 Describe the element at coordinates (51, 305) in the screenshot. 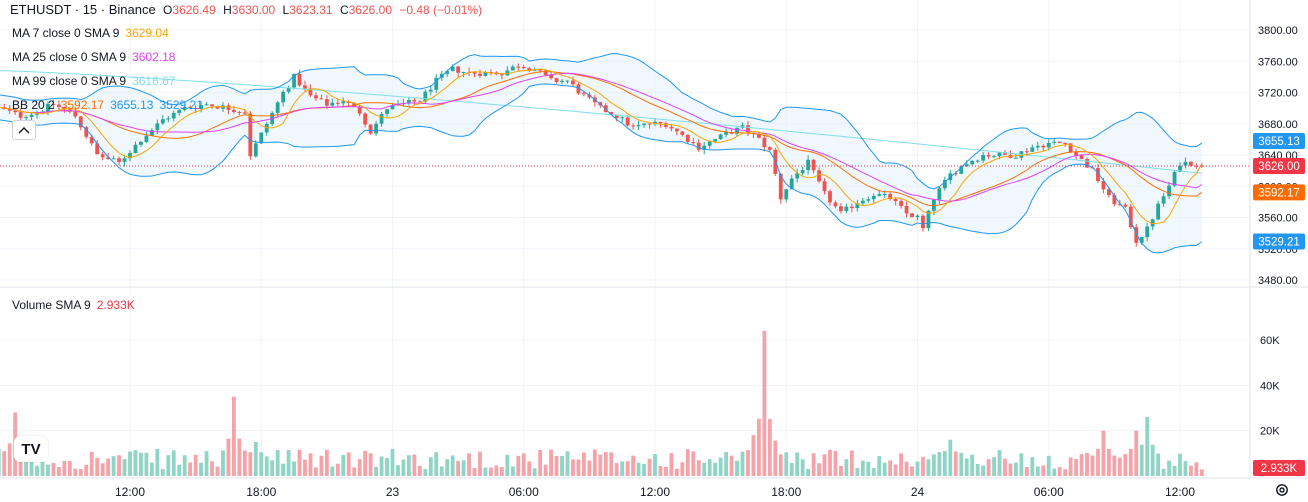

I see `volume-label: Volume SMA 9` at that location.